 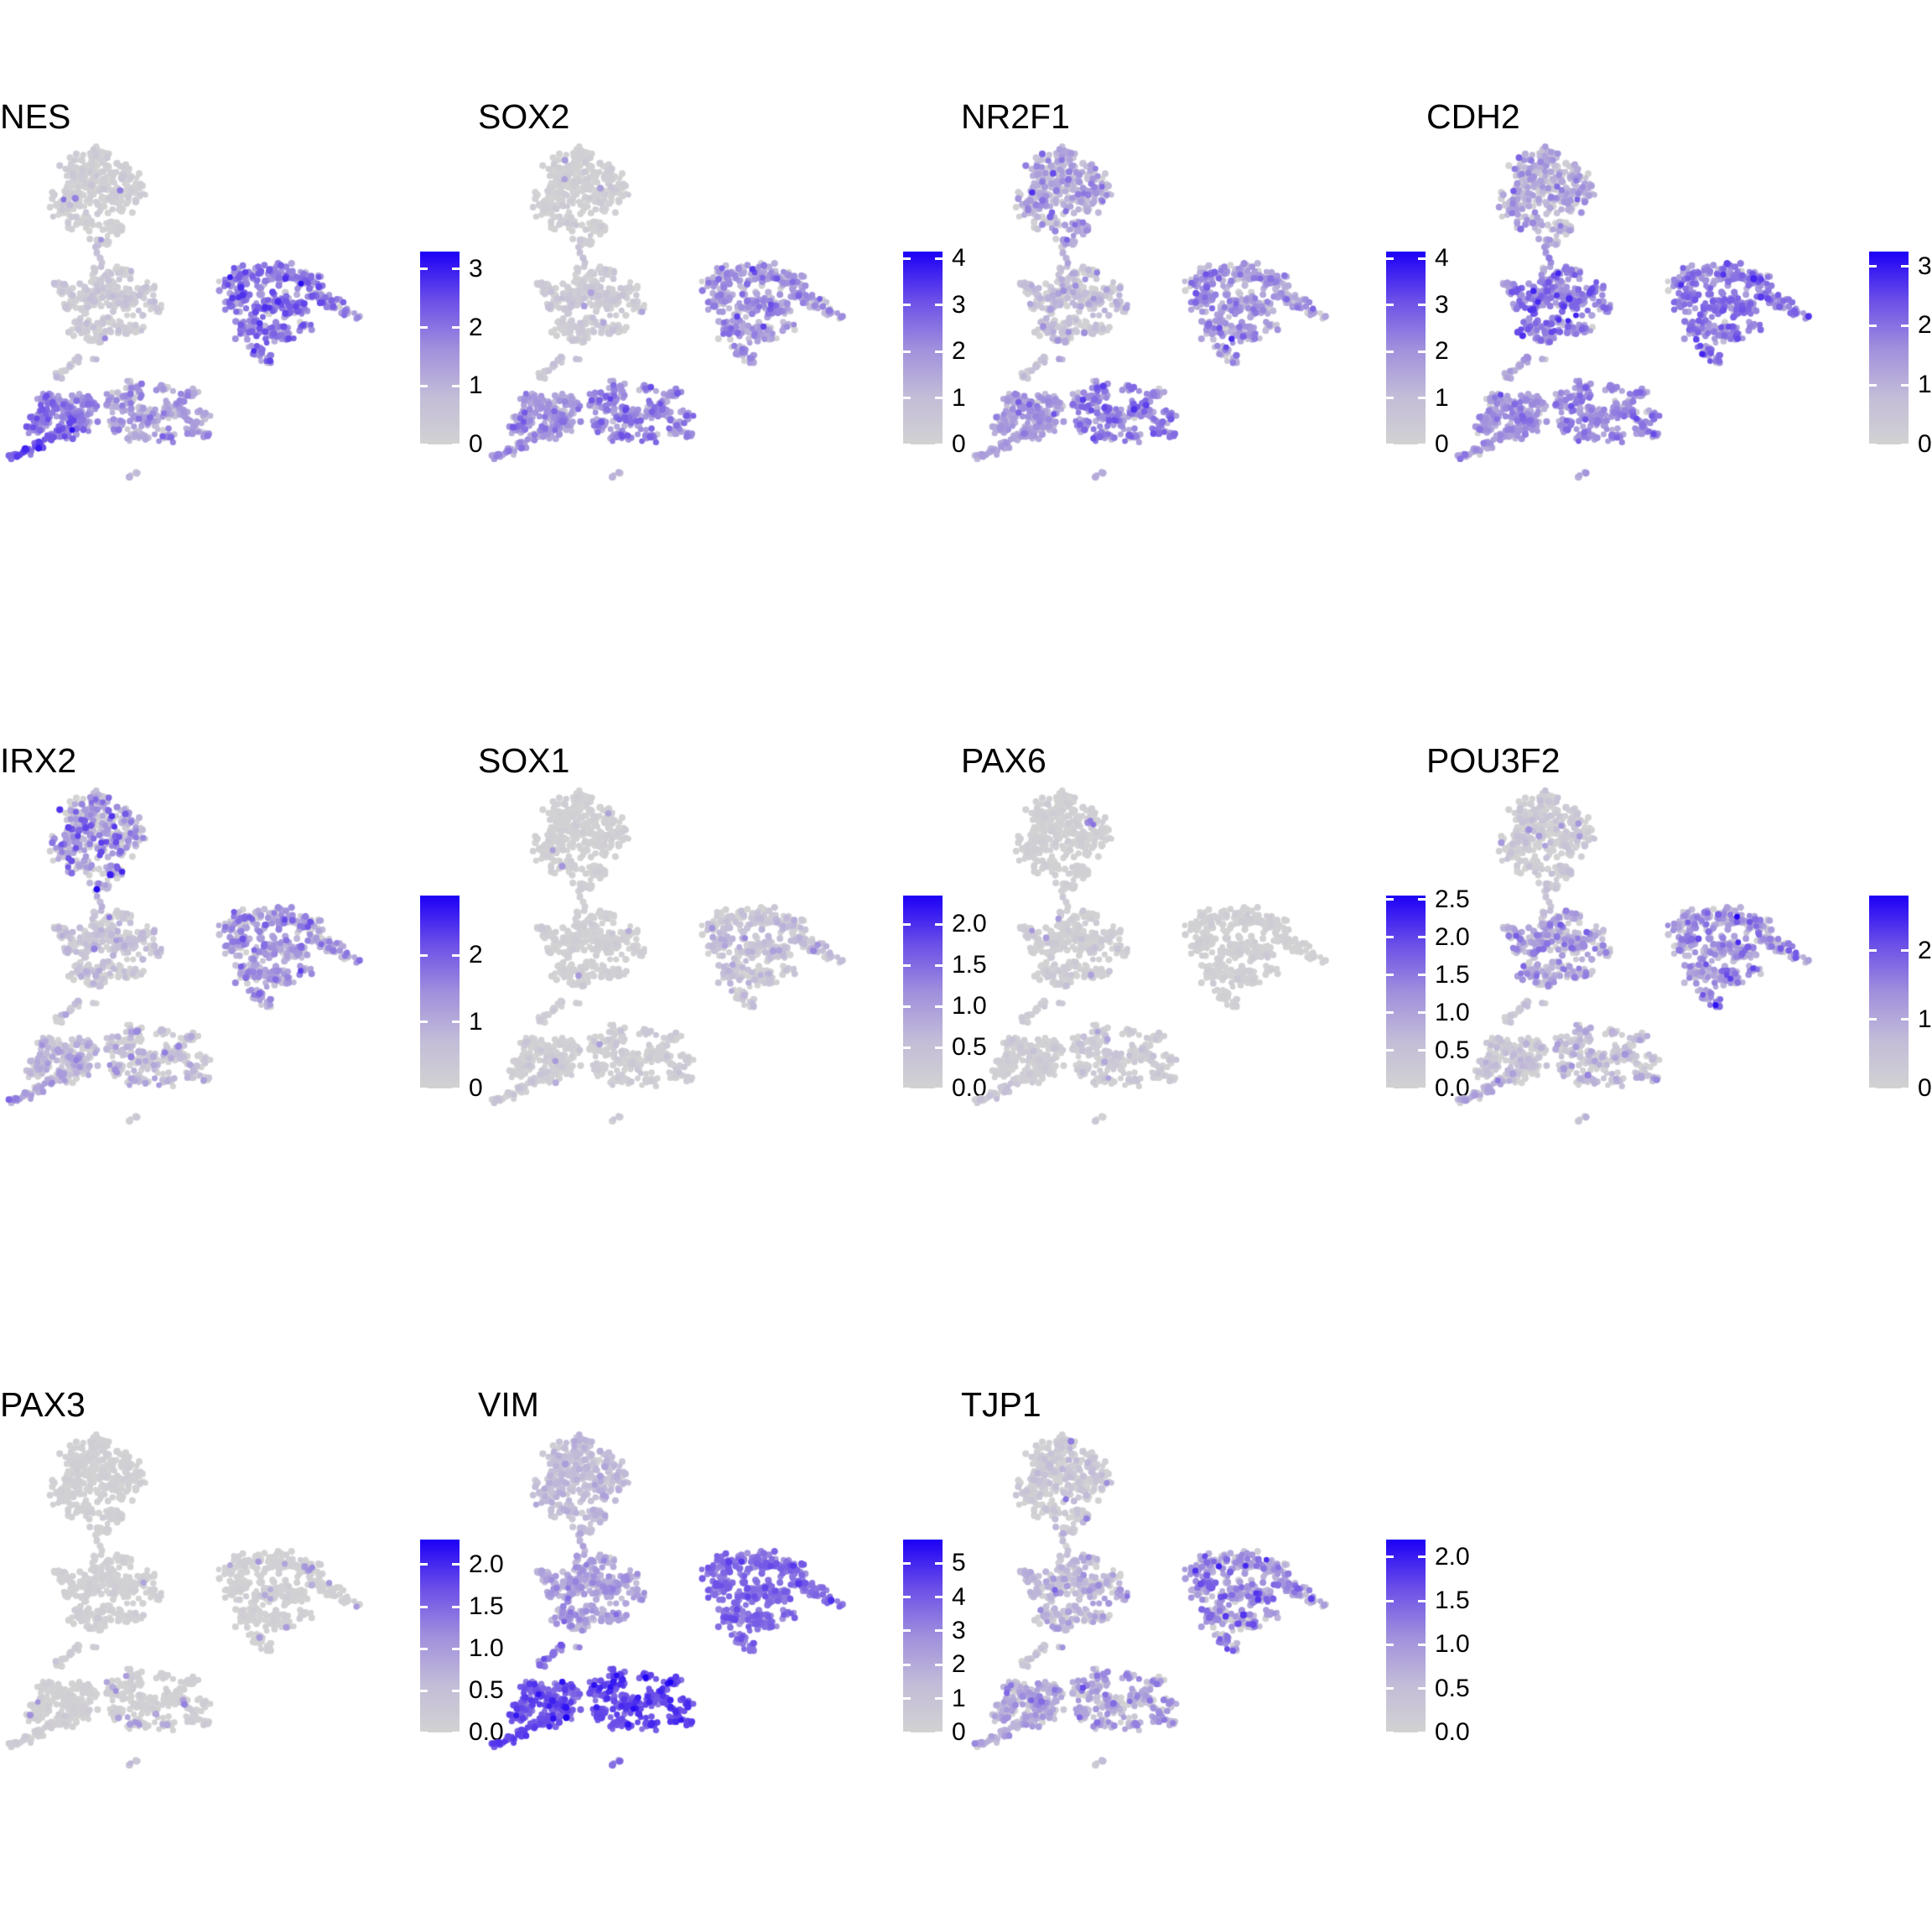 I want to click on panel-title: POU3F2, so click(x=1493, y=760).